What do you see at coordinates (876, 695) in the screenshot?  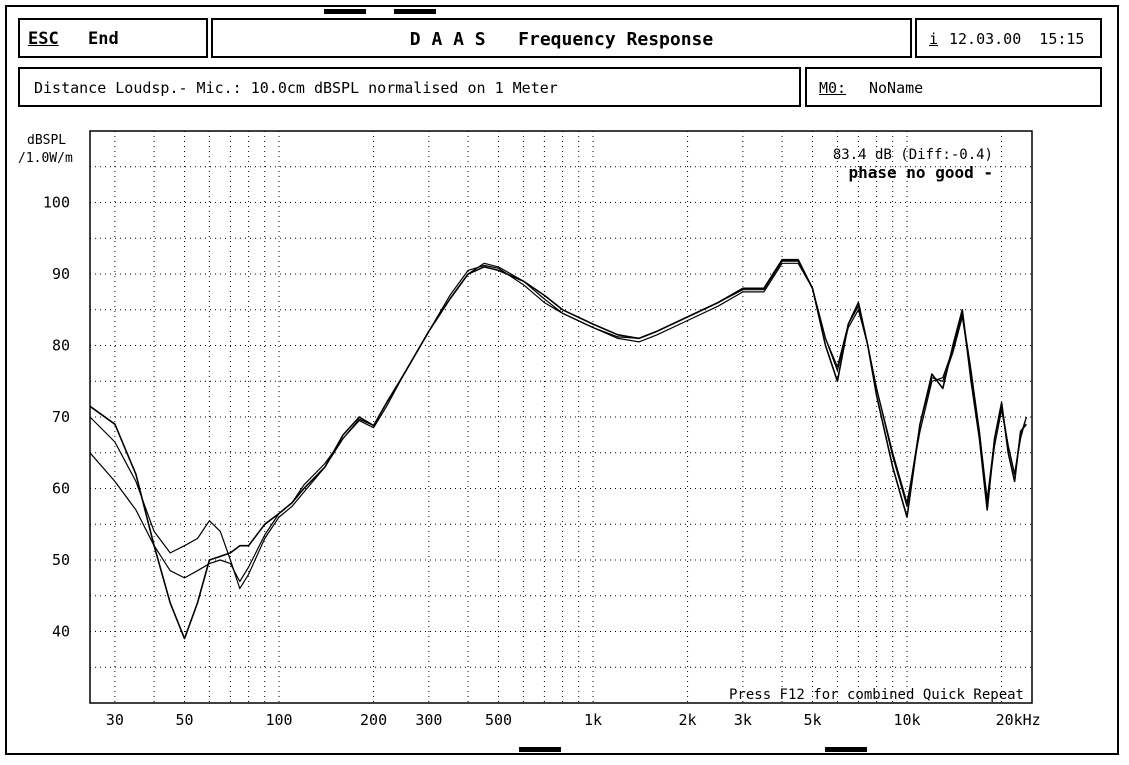 I see `quick-repeat-hint: Press F12 for combined Quick Repeat` at bounding box center [876, 695].